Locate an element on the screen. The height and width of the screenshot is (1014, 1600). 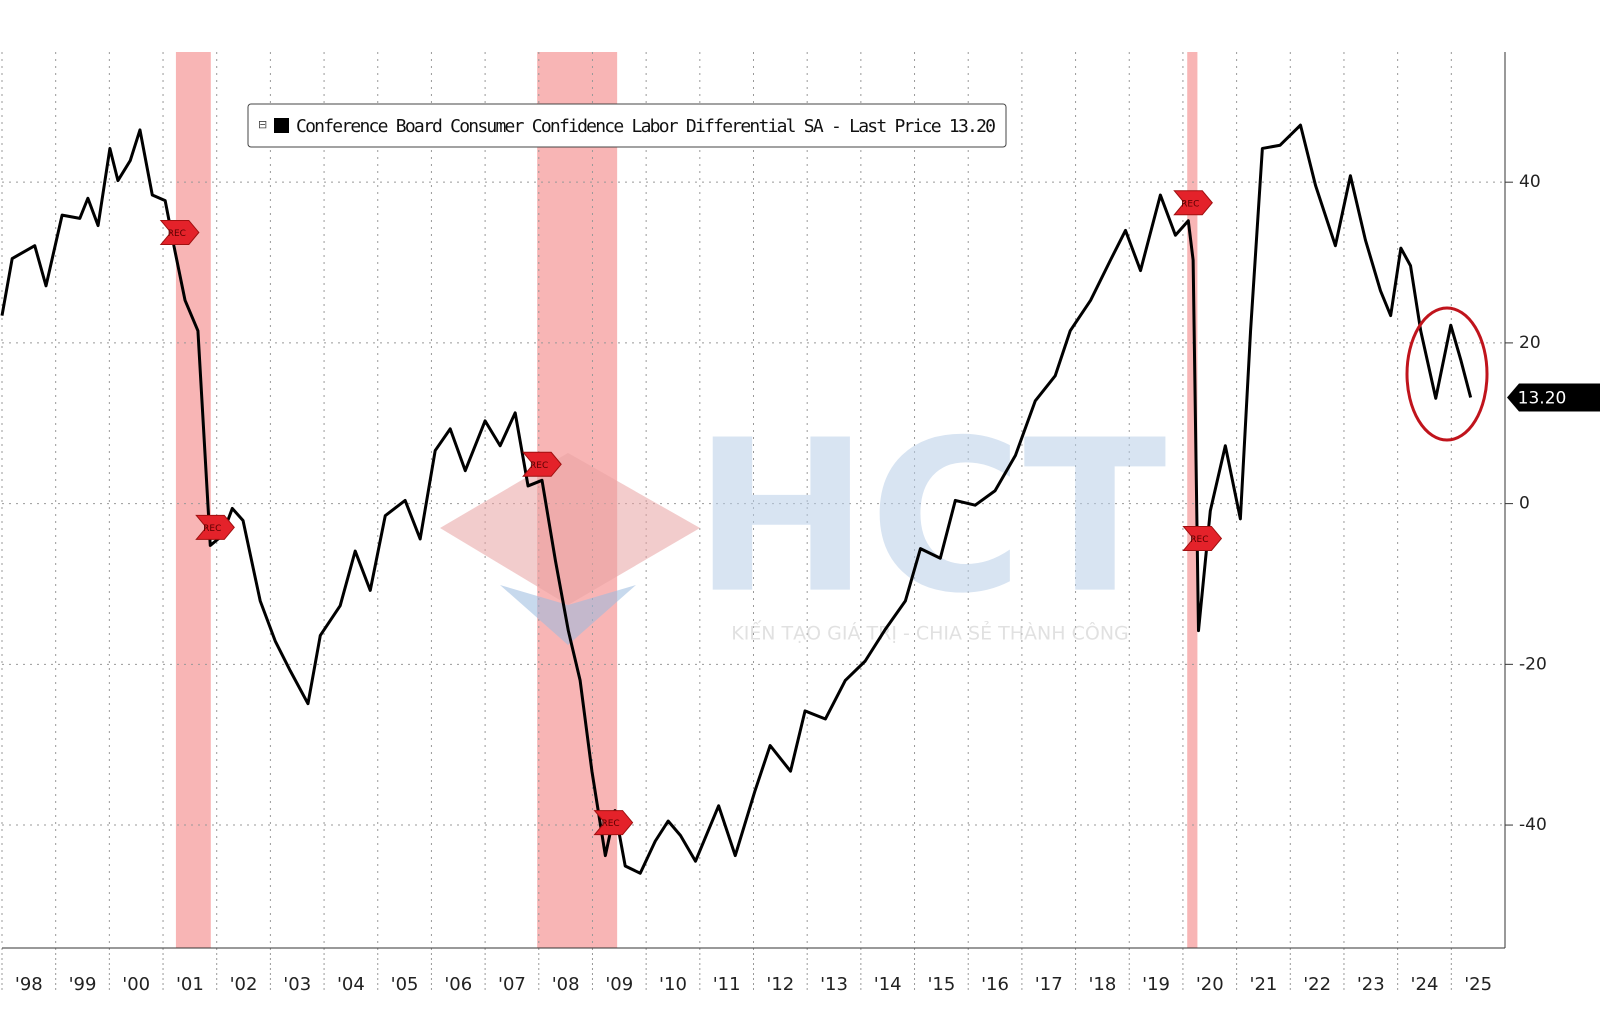
x-tick-label: '05 is located at coordinates (405, 984).